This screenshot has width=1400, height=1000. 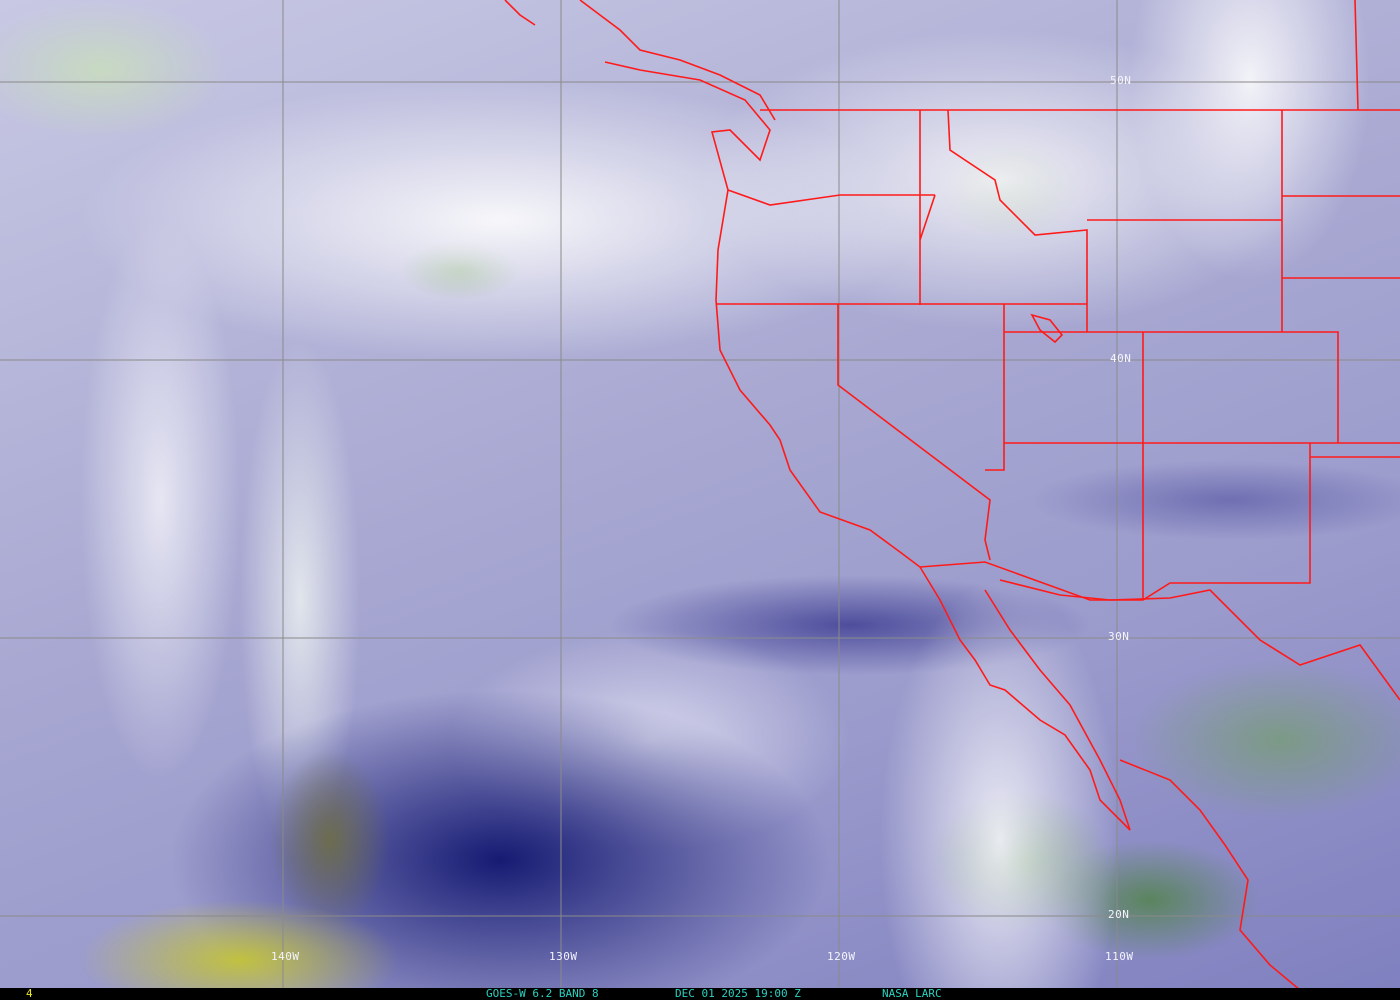 I want to click on lat-label-20n: 20N, so click(x=1119, y=914).